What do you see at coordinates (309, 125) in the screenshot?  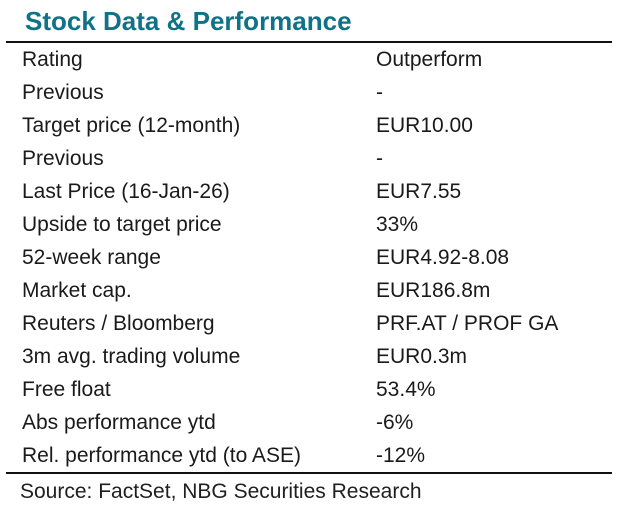 I see `table-row: Target price (12-month) EUR10.00` at bounding box center [309, 125].